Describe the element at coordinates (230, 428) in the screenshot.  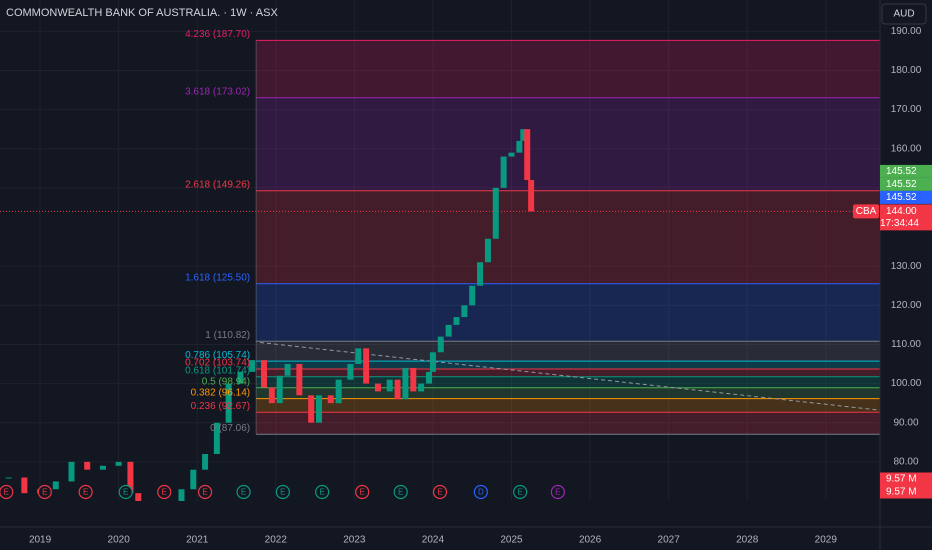
I see `fib-label: 0 (87.06)` at that location.